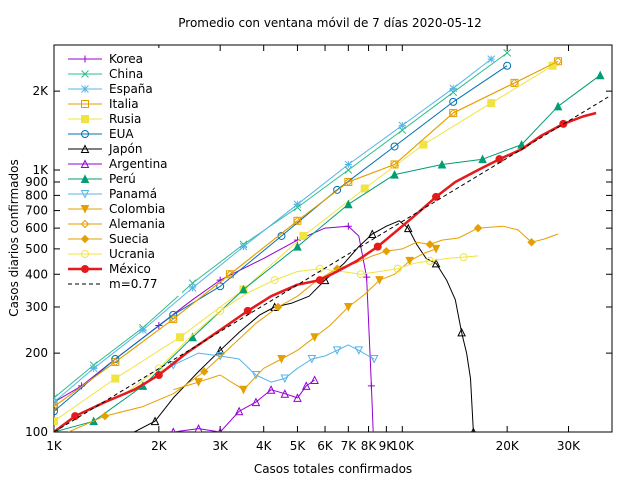 The width and height of the screenshot is (640, 480). What do you see at coordinates (111, 254) in the screenshot?
I see `legend-item: Ucrania` at bounding box center [111, 254].